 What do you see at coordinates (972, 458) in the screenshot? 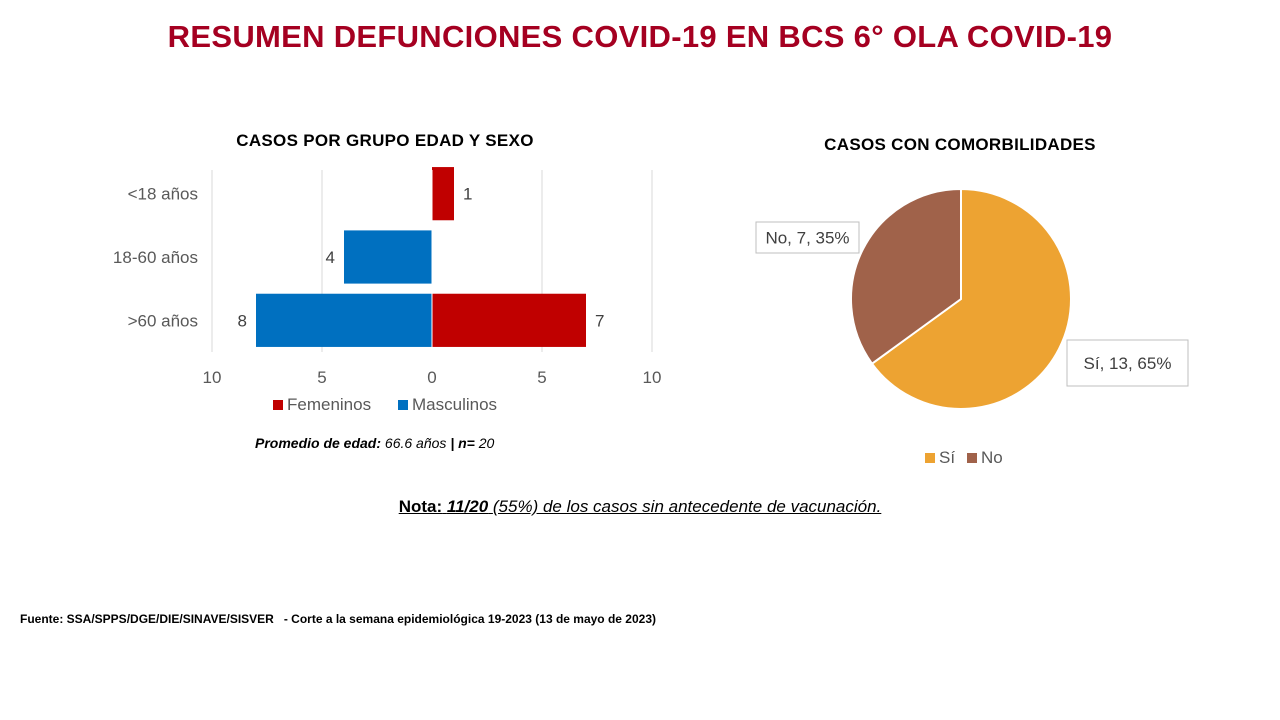
I see `legend-swatch-no` at bounding box center [972, 458].